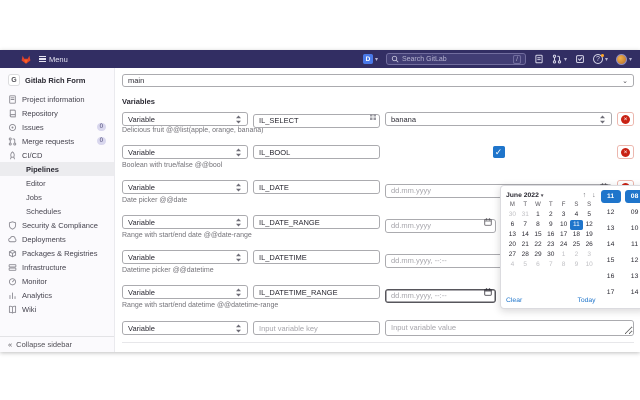 Image resolution: width=640 pixels, height=400 pixels. Describe the element at coordinates (563, 234) in the screenshot. I see `calendar-day: 17` at that location.